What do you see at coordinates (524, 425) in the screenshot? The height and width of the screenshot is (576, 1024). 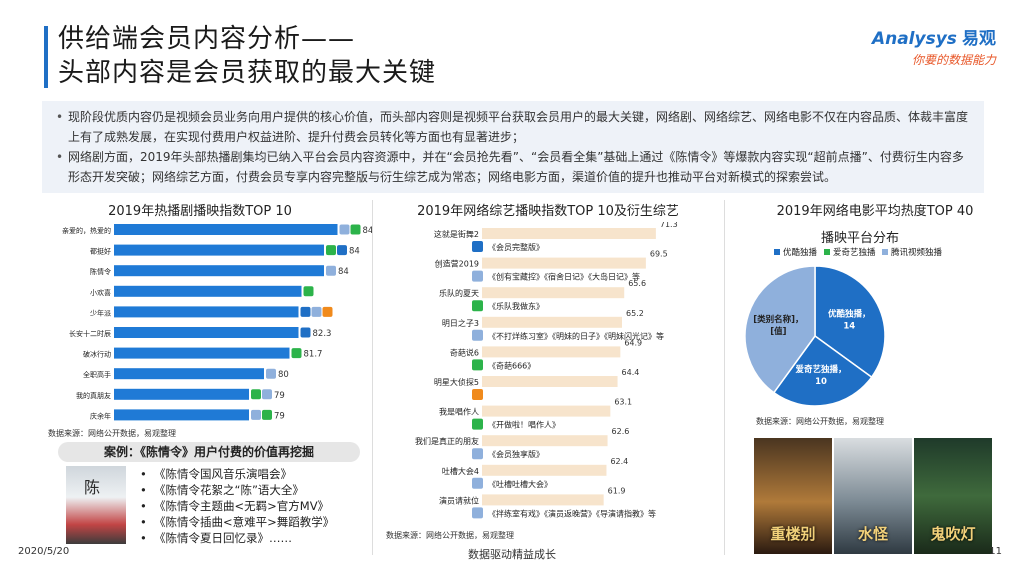 I see `derived-show-label: 《开做啦！唱作人》` at bounding box center [524, 425].